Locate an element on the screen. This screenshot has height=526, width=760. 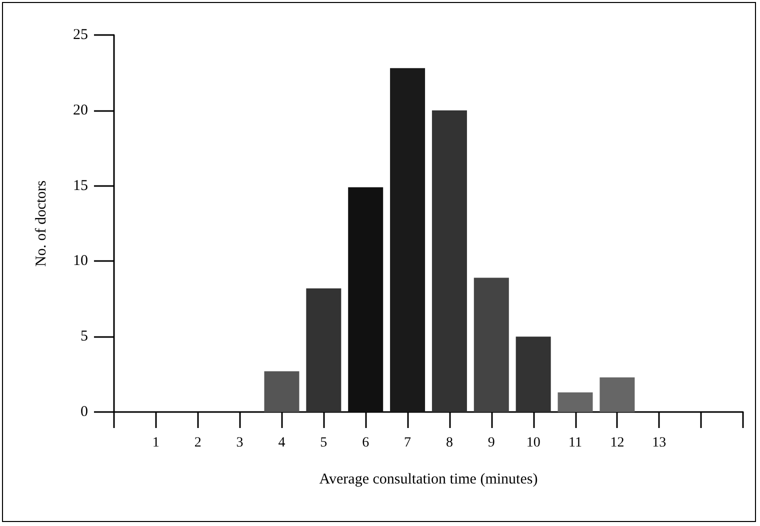
x-tick-label: 6 is located at coordinates (366, 443).